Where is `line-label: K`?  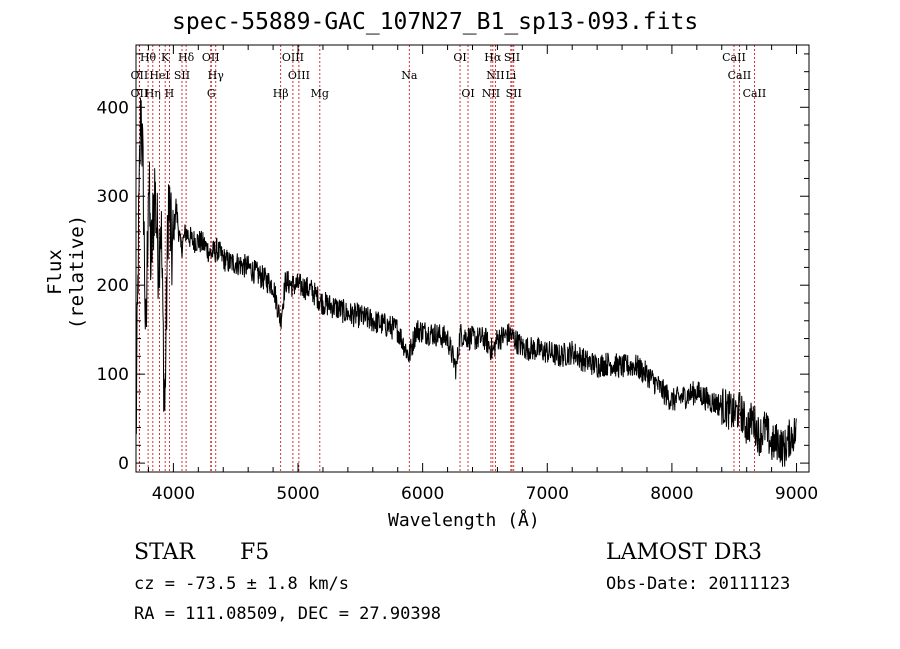
line-label: K is located at coordinates (165, 57).